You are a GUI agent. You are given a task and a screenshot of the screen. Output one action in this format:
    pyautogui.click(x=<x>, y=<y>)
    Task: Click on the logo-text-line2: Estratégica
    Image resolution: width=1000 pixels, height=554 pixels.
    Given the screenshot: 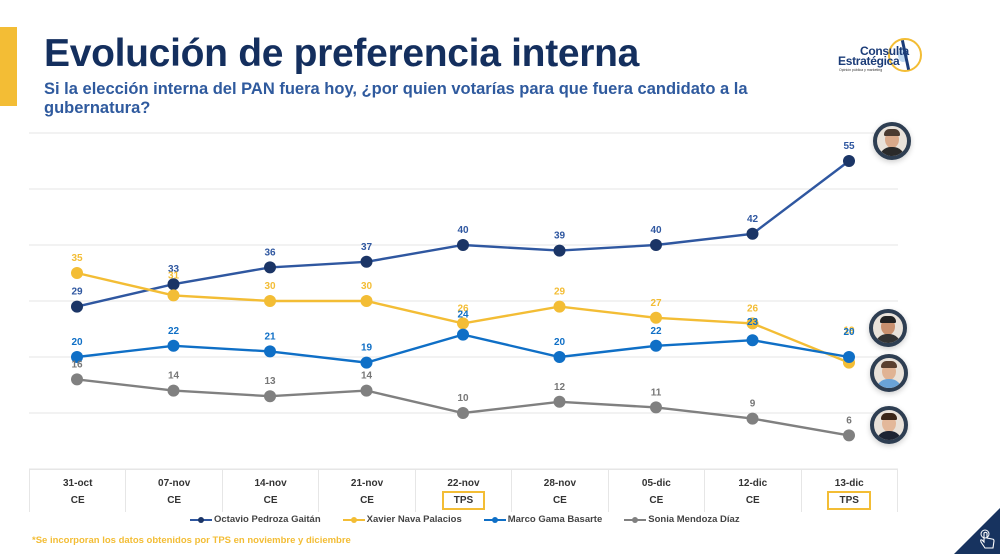 What is the action you would take?
    pyautogui.click(x=869, y=61)
    